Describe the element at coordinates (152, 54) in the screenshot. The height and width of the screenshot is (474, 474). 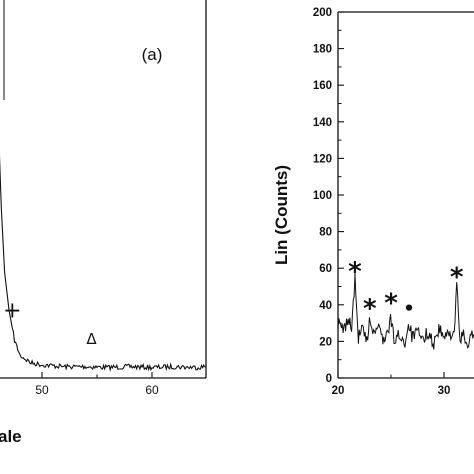
I see `panel-label-a: (a)` at that location.